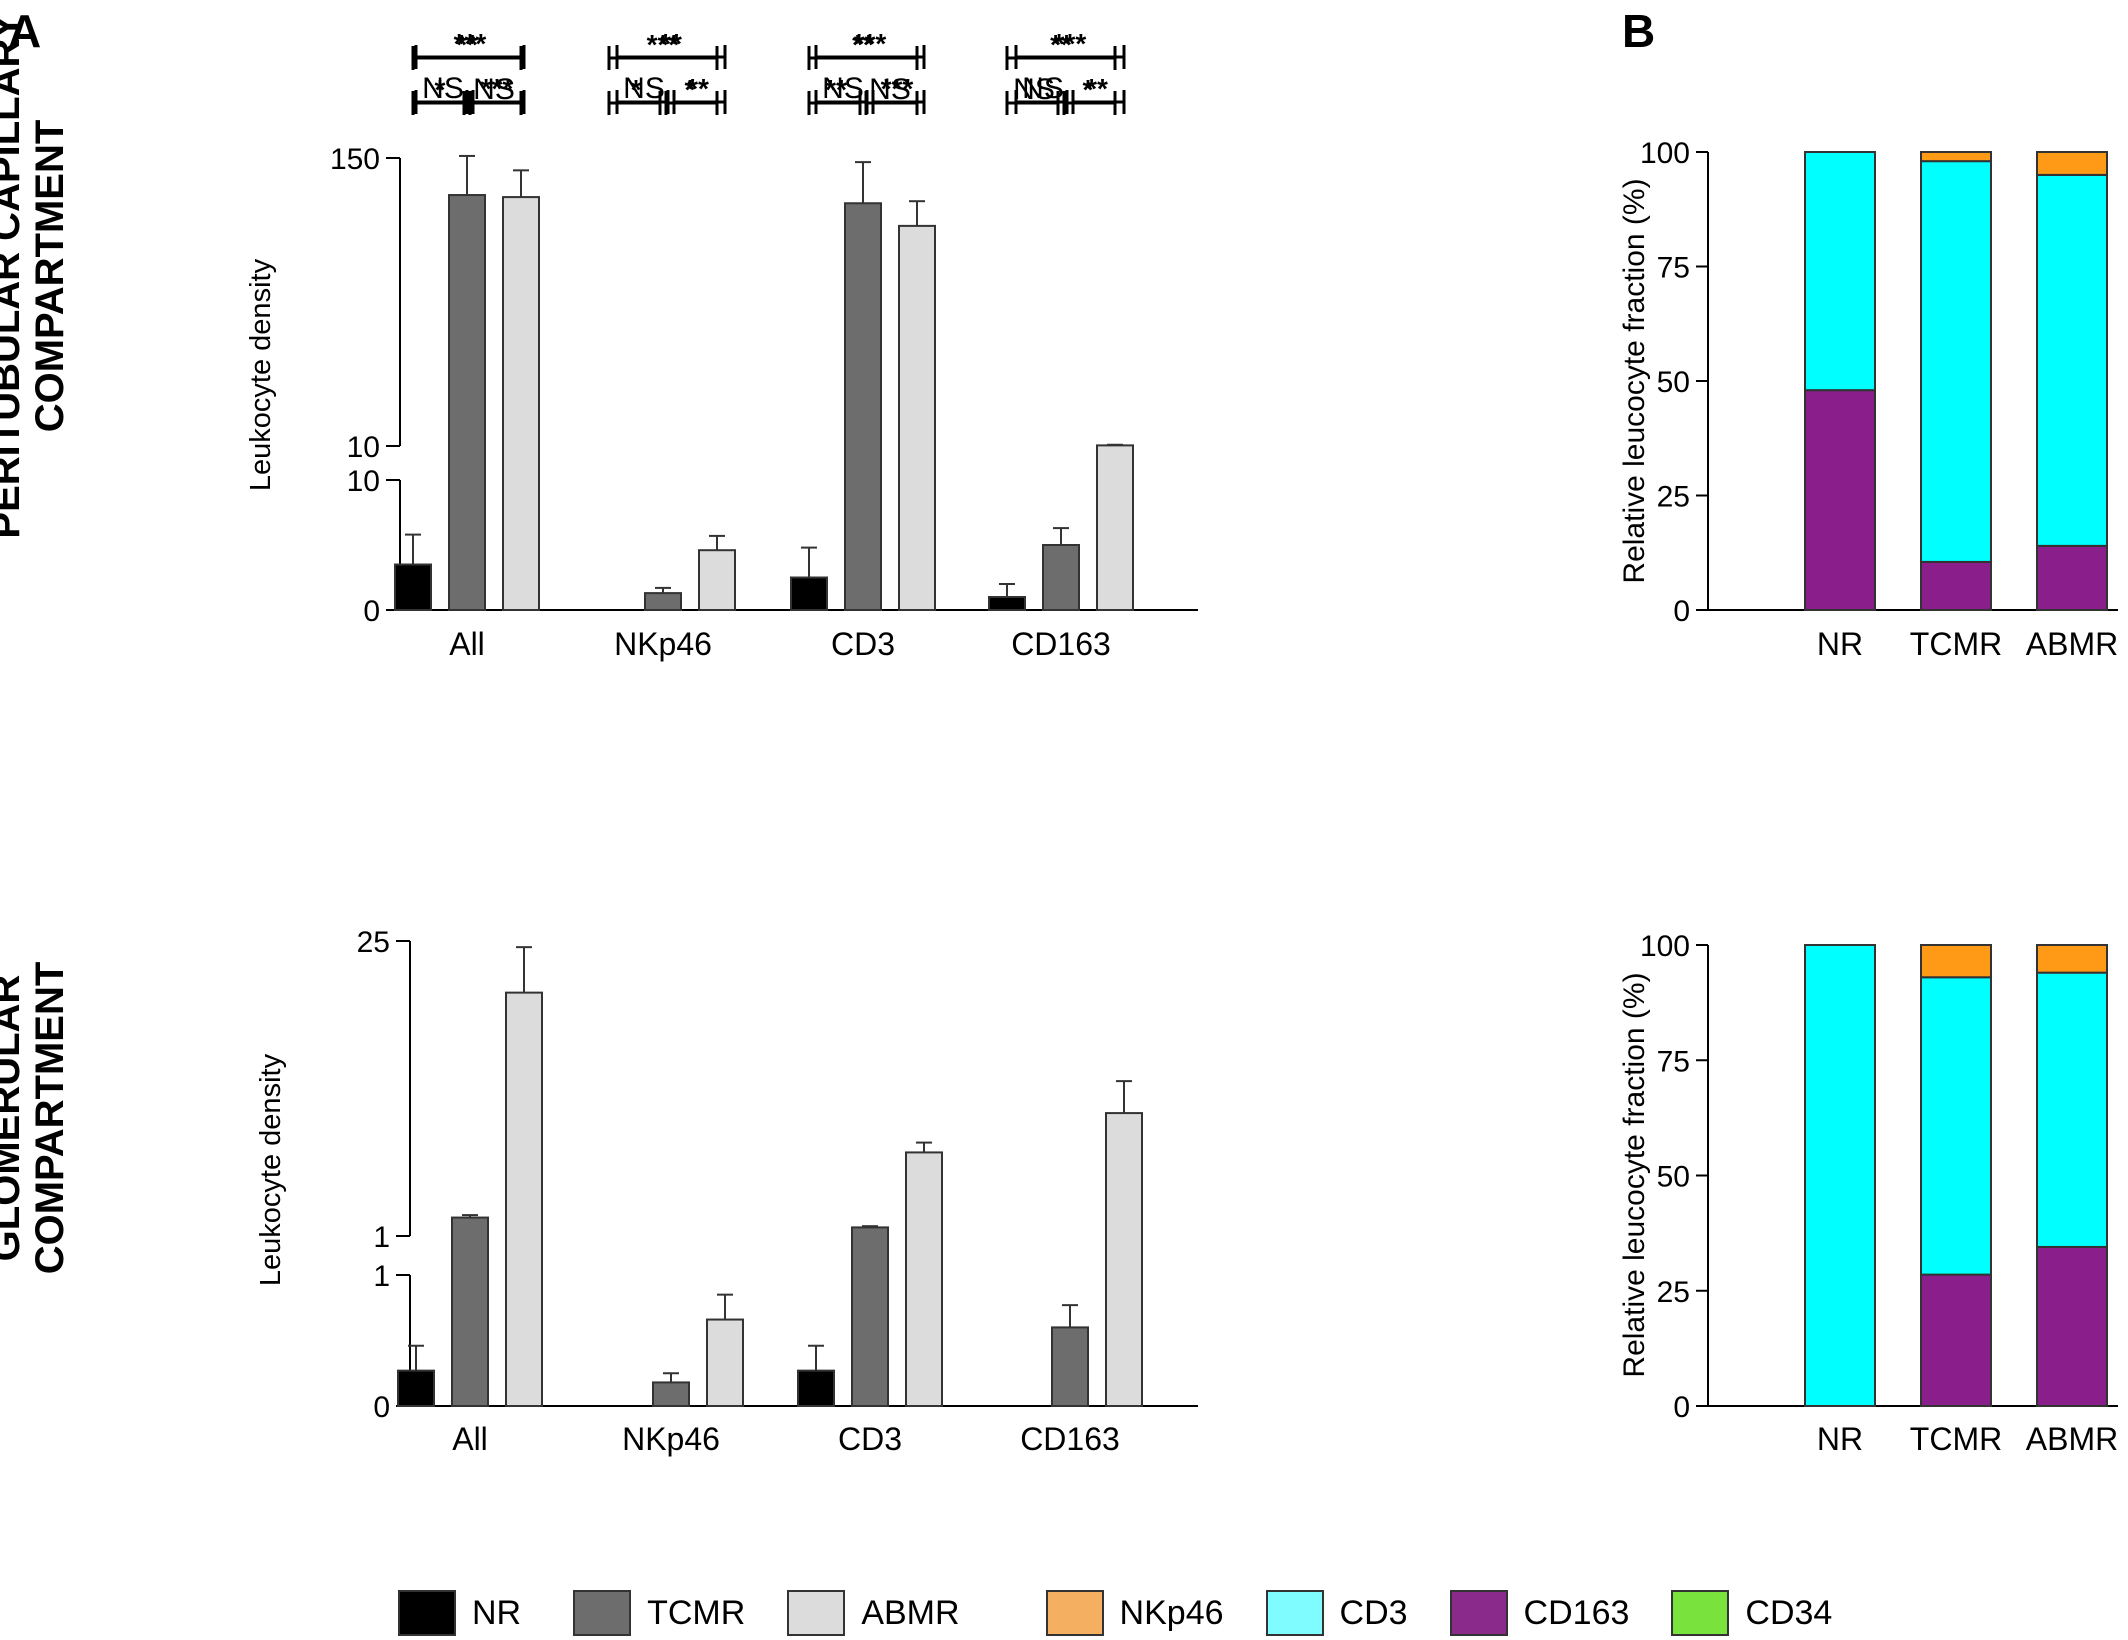  What do you see at coordinates (725, 1363) in the screenshot?
I see `a1-bar-nkp46-abmr` at bounding box center [725, 1363].